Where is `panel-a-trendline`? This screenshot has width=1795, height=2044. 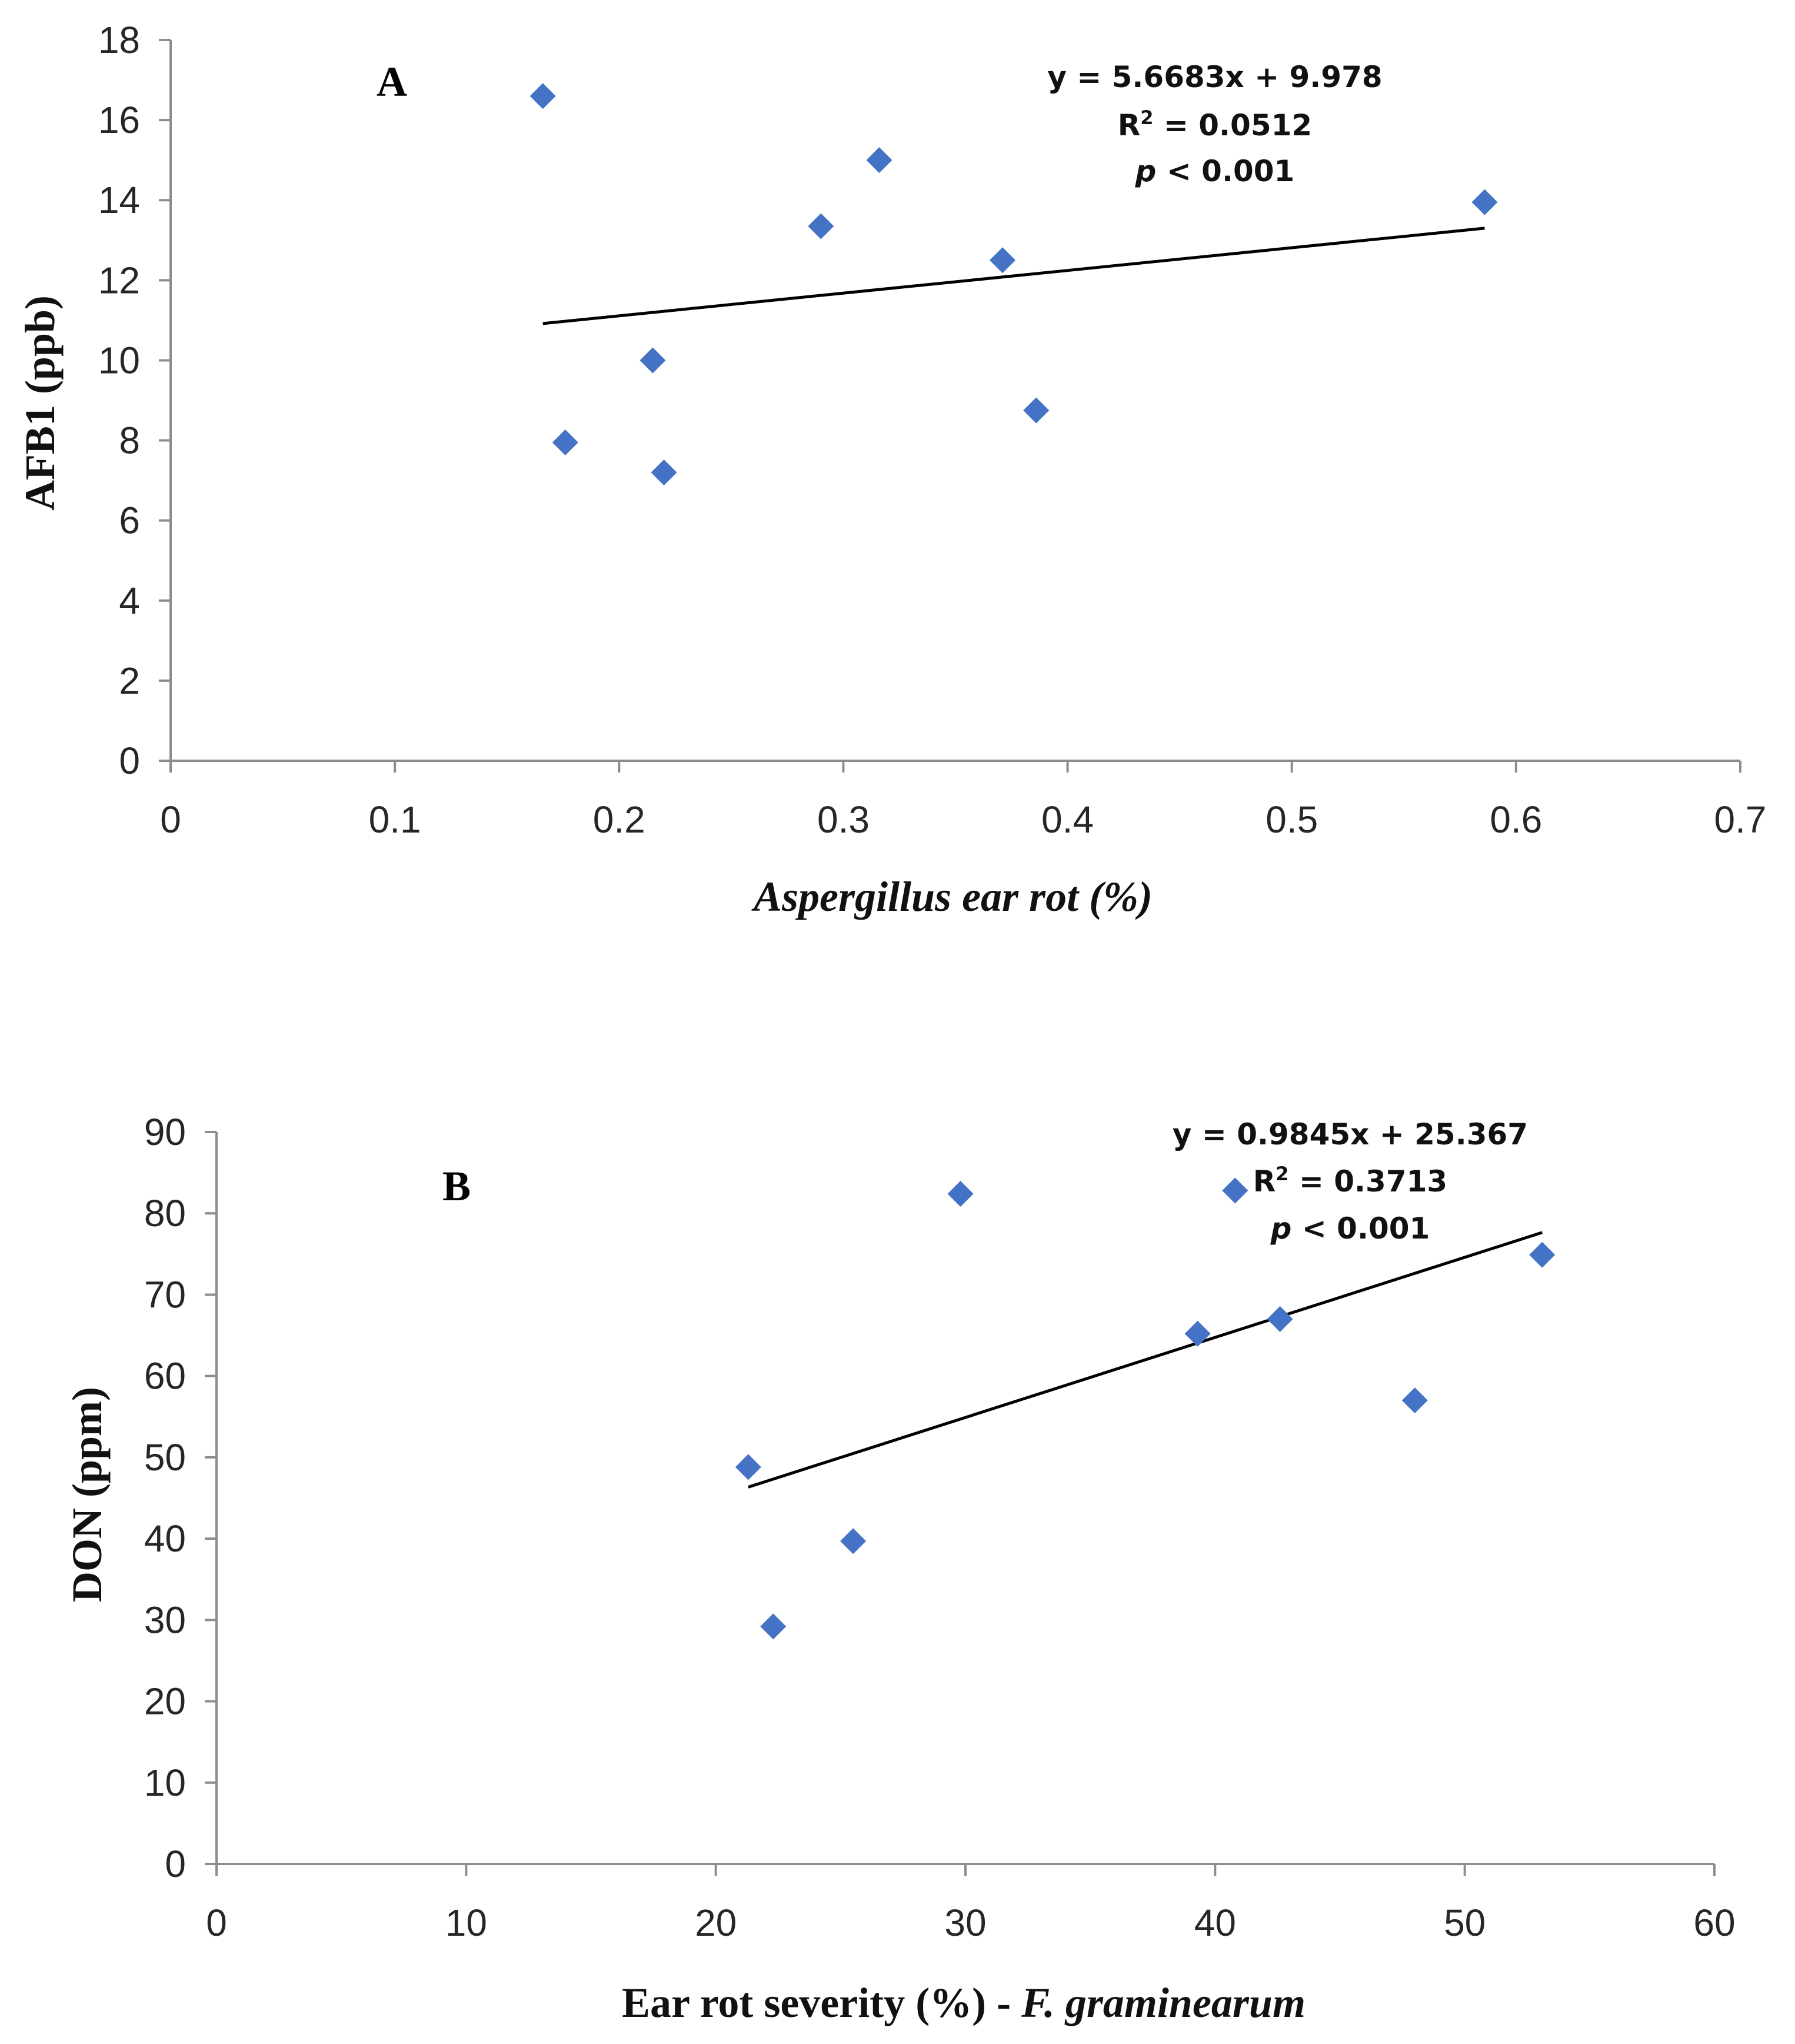
panel-a-trendline is located at coordinates (1013, 276).